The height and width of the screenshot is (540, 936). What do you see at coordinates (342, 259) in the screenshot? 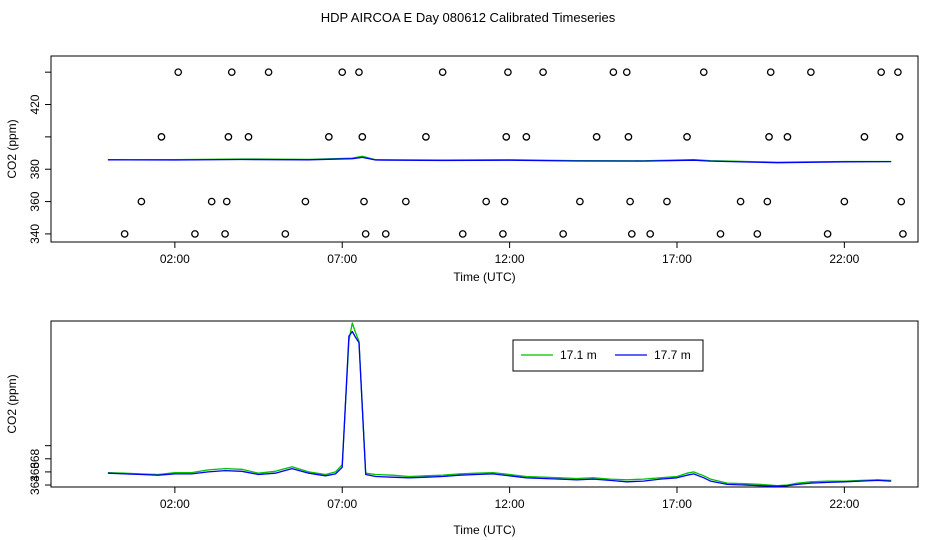
I see `calibration-x-tick-label: 07:00` at bounding box center [342, 259].